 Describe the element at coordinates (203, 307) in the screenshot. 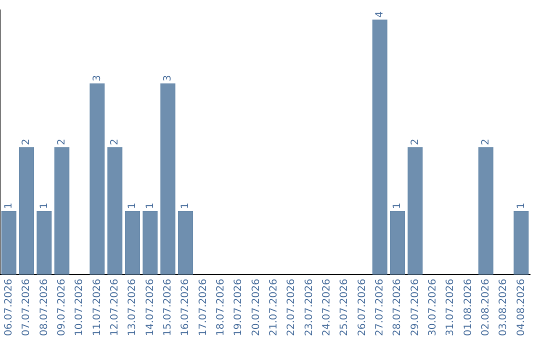

I see `x-tick-label: 17.07.2026` at that location.